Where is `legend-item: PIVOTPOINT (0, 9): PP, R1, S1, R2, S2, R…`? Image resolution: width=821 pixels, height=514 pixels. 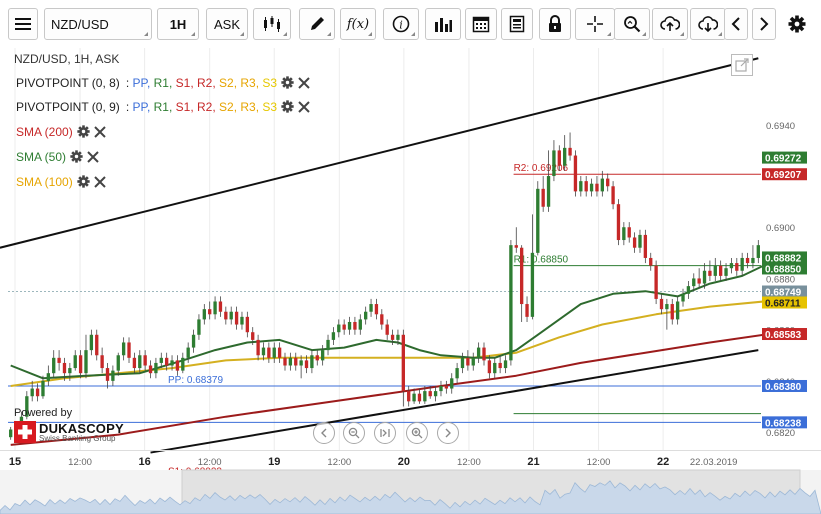
legend-item: PIVOTPOINT (0, 9): PP, R1, S1, R2, S2, R… is located at coordinates (163, 108).